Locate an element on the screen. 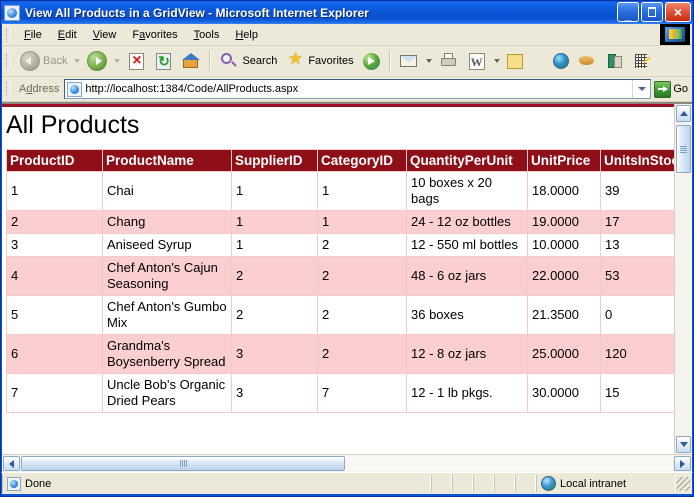  minimize-button: _ is located at coordinates (628, 12).